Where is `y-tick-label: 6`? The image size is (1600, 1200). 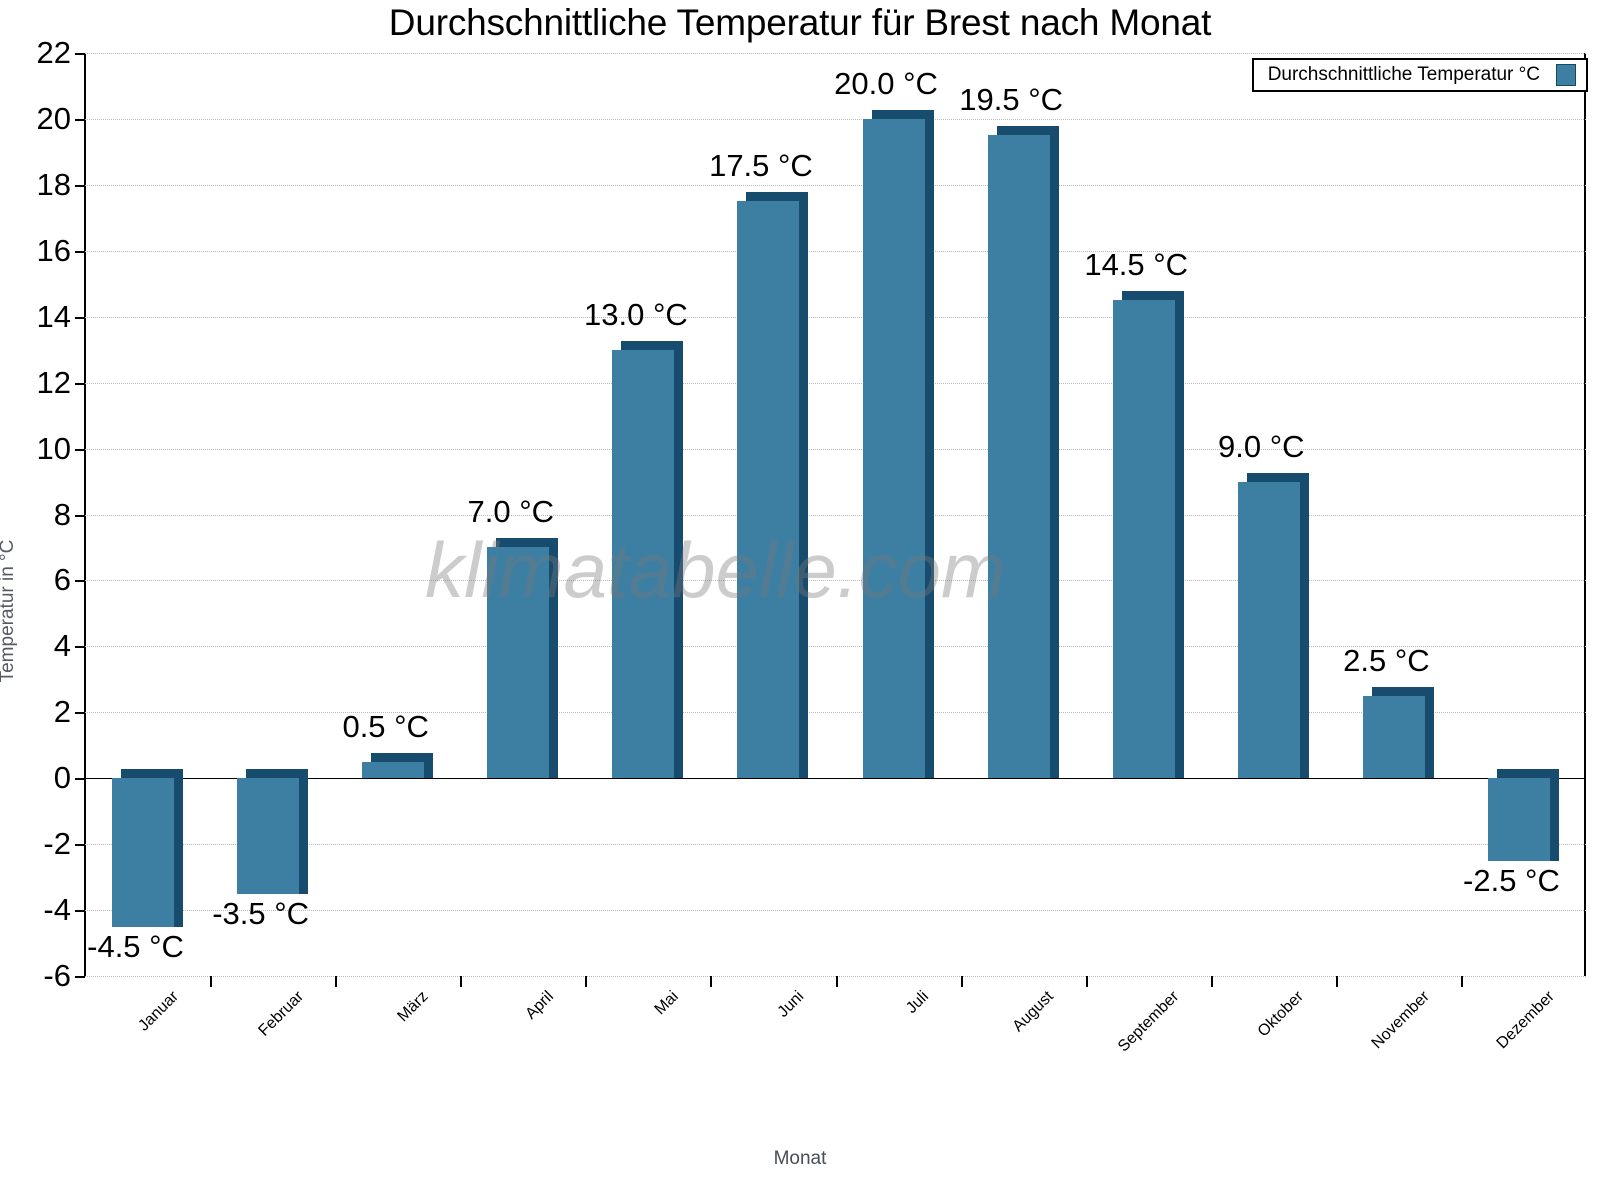
y-tick-label: 6 is located at coordinates (62, 580).